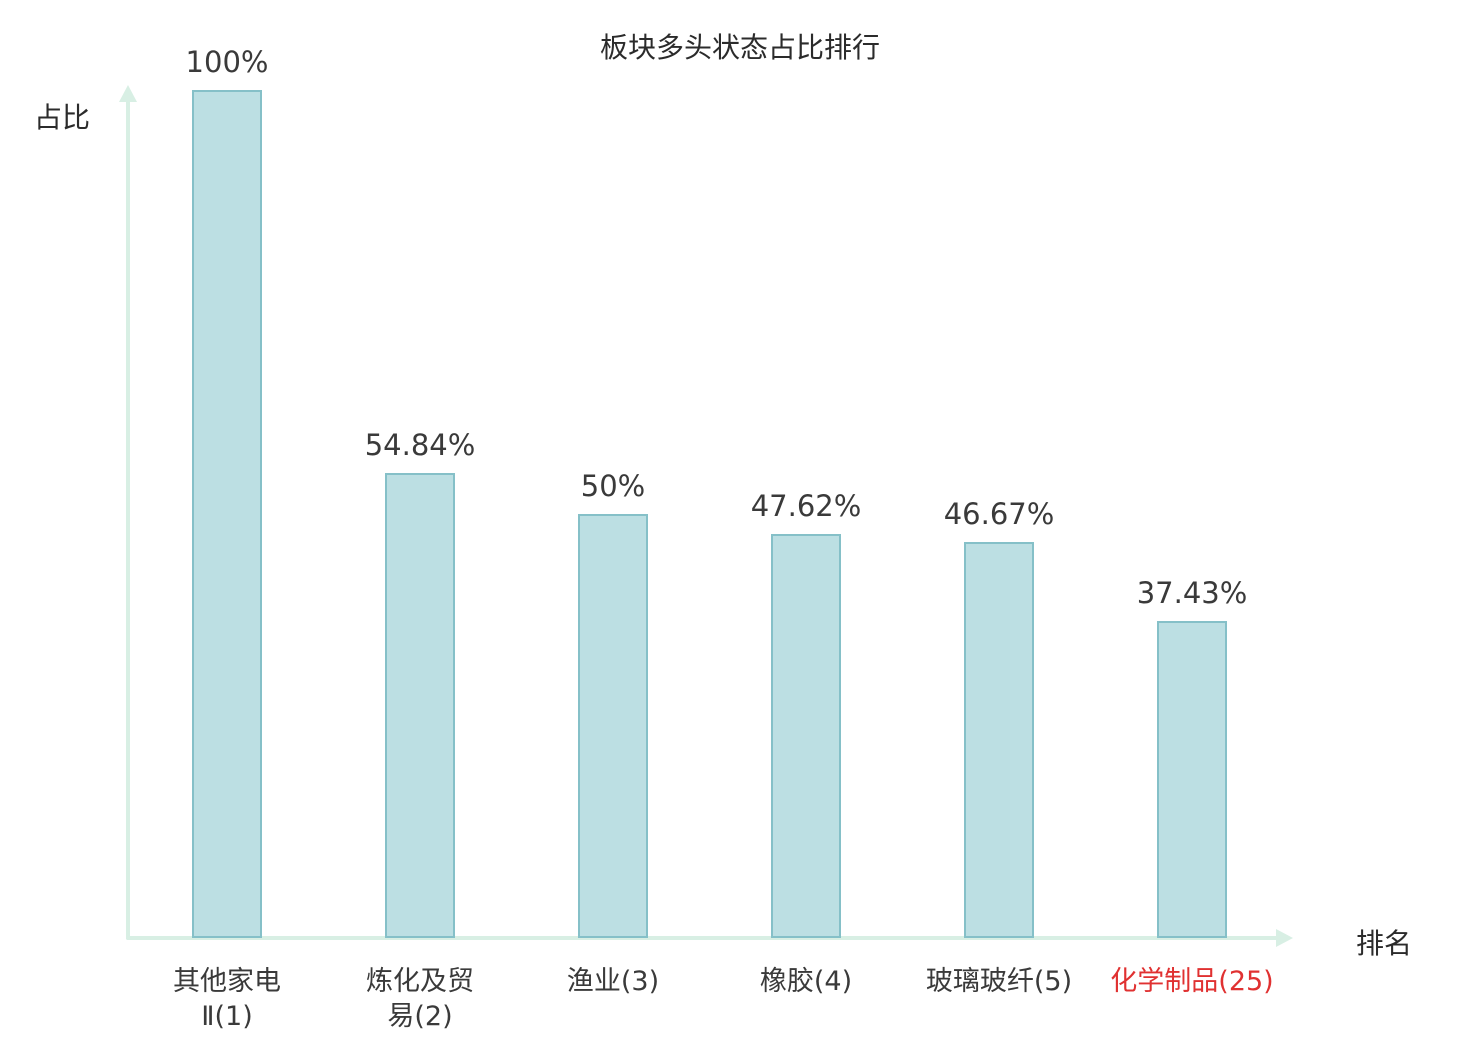 This screenshot has width=1480, height=1040. What do you see at coordinates (999, 981) in the screenshot?
I see `category-label: 玻璃玻纤(5)` at bounding box center [999, 981].